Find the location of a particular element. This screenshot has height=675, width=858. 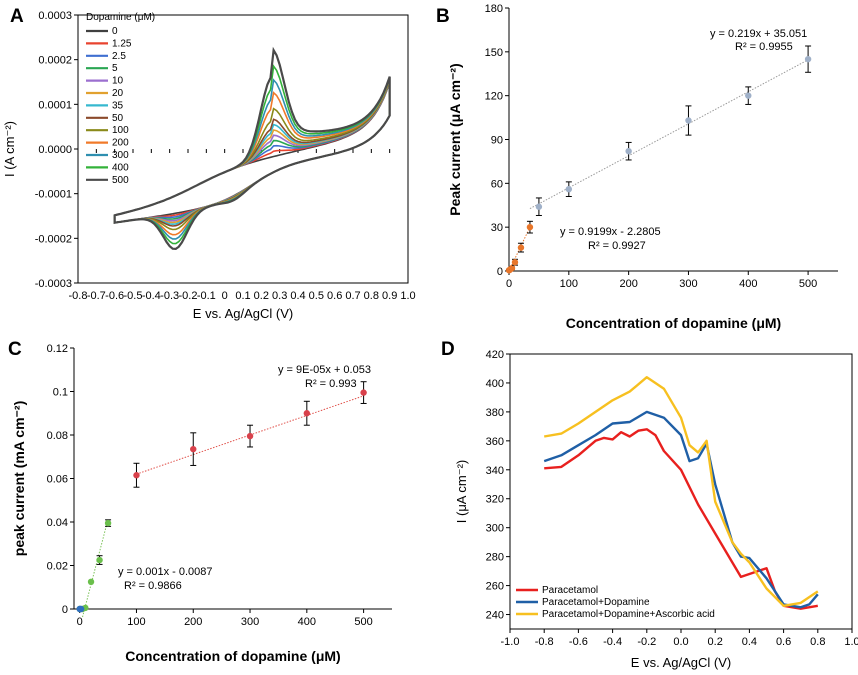

legend-label: Paracetamol+Dopamine+Ascorbic acid is located at coordinates (628, 614).